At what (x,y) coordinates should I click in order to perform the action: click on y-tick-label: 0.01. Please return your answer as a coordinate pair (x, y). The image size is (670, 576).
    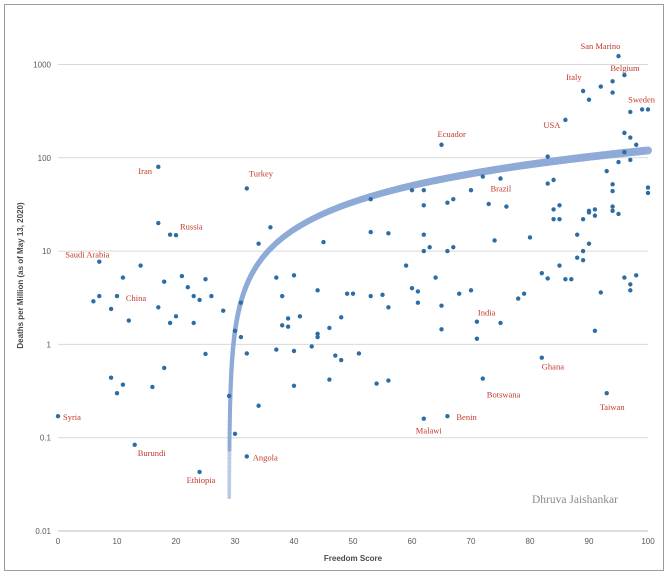
    Looking at the image, I should click on (43, 531).